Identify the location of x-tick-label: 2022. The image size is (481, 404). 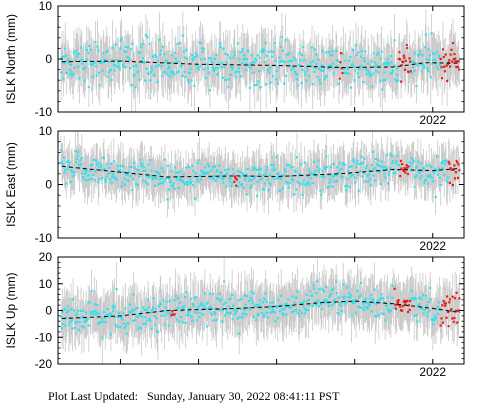
(432, 372).